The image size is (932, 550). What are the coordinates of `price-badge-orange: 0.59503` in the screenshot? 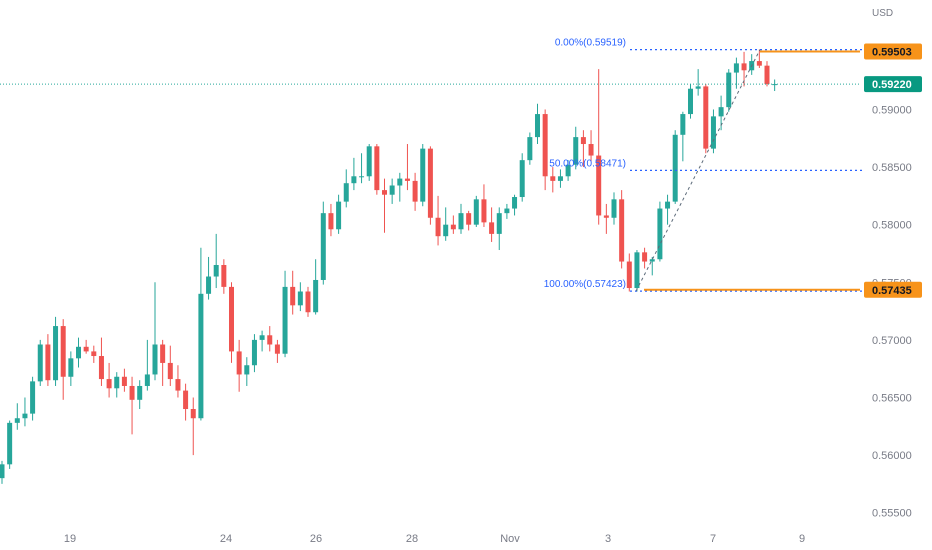 It's located at (893, 51).